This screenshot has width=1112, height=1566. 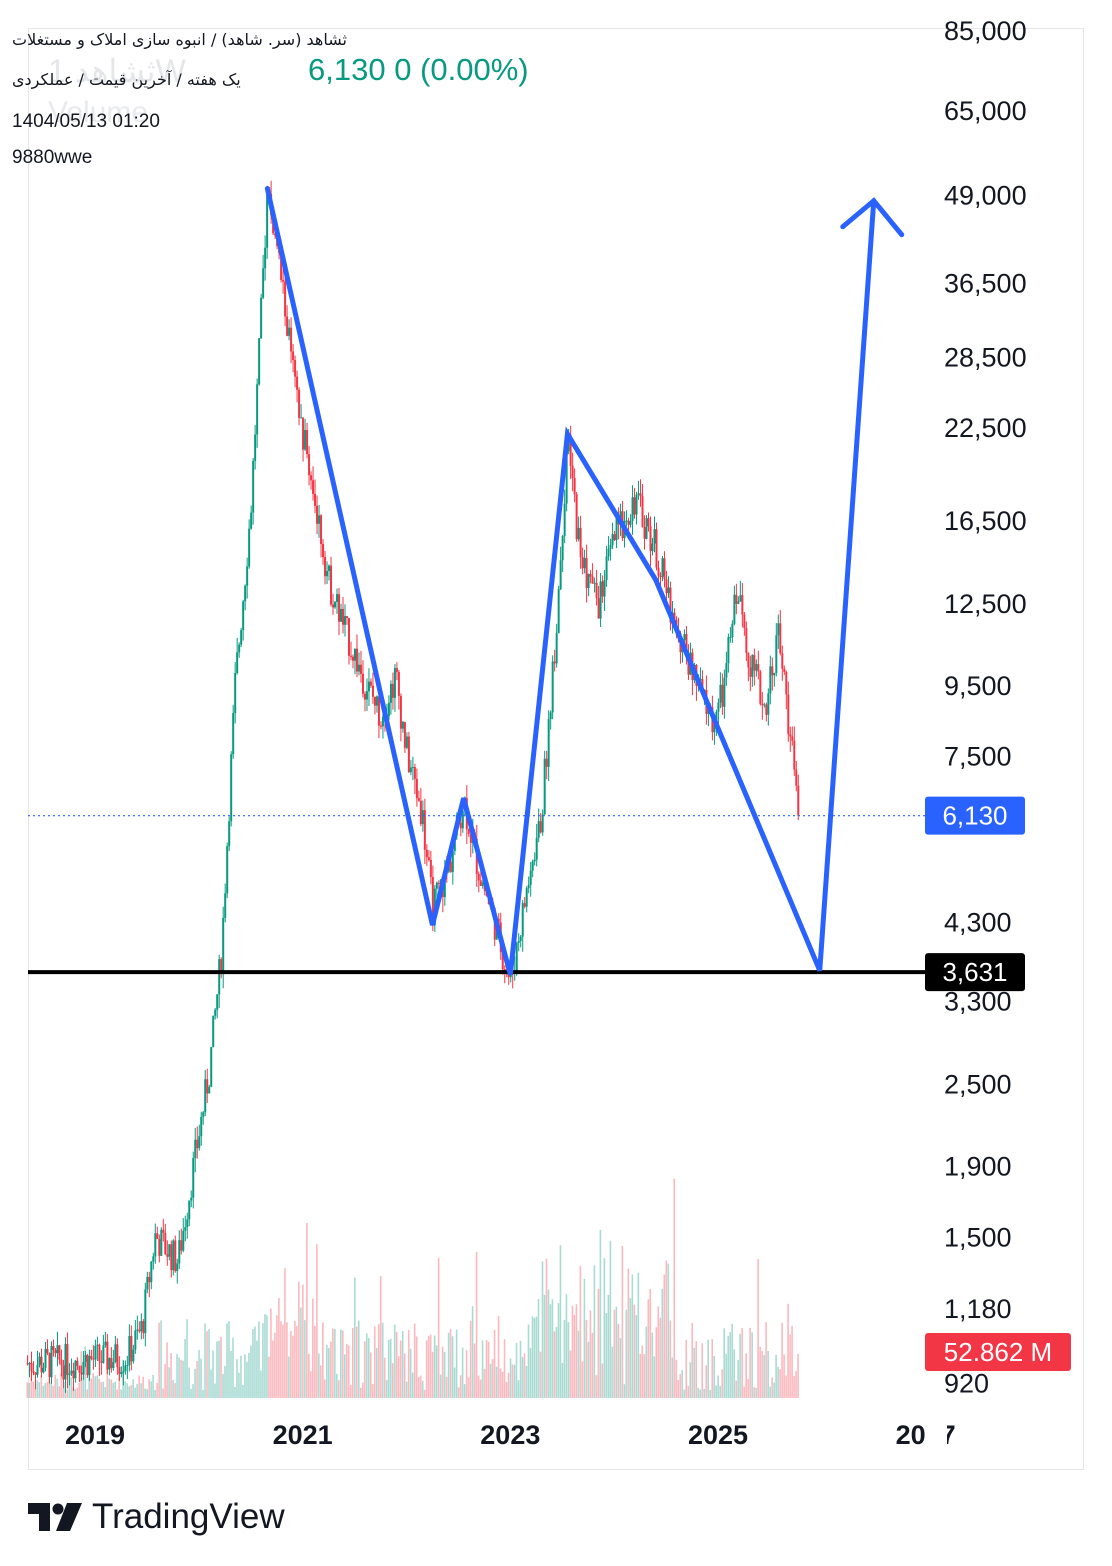 I want to click on tradingview-brand: TradingView, so click(x=156, y=1517).